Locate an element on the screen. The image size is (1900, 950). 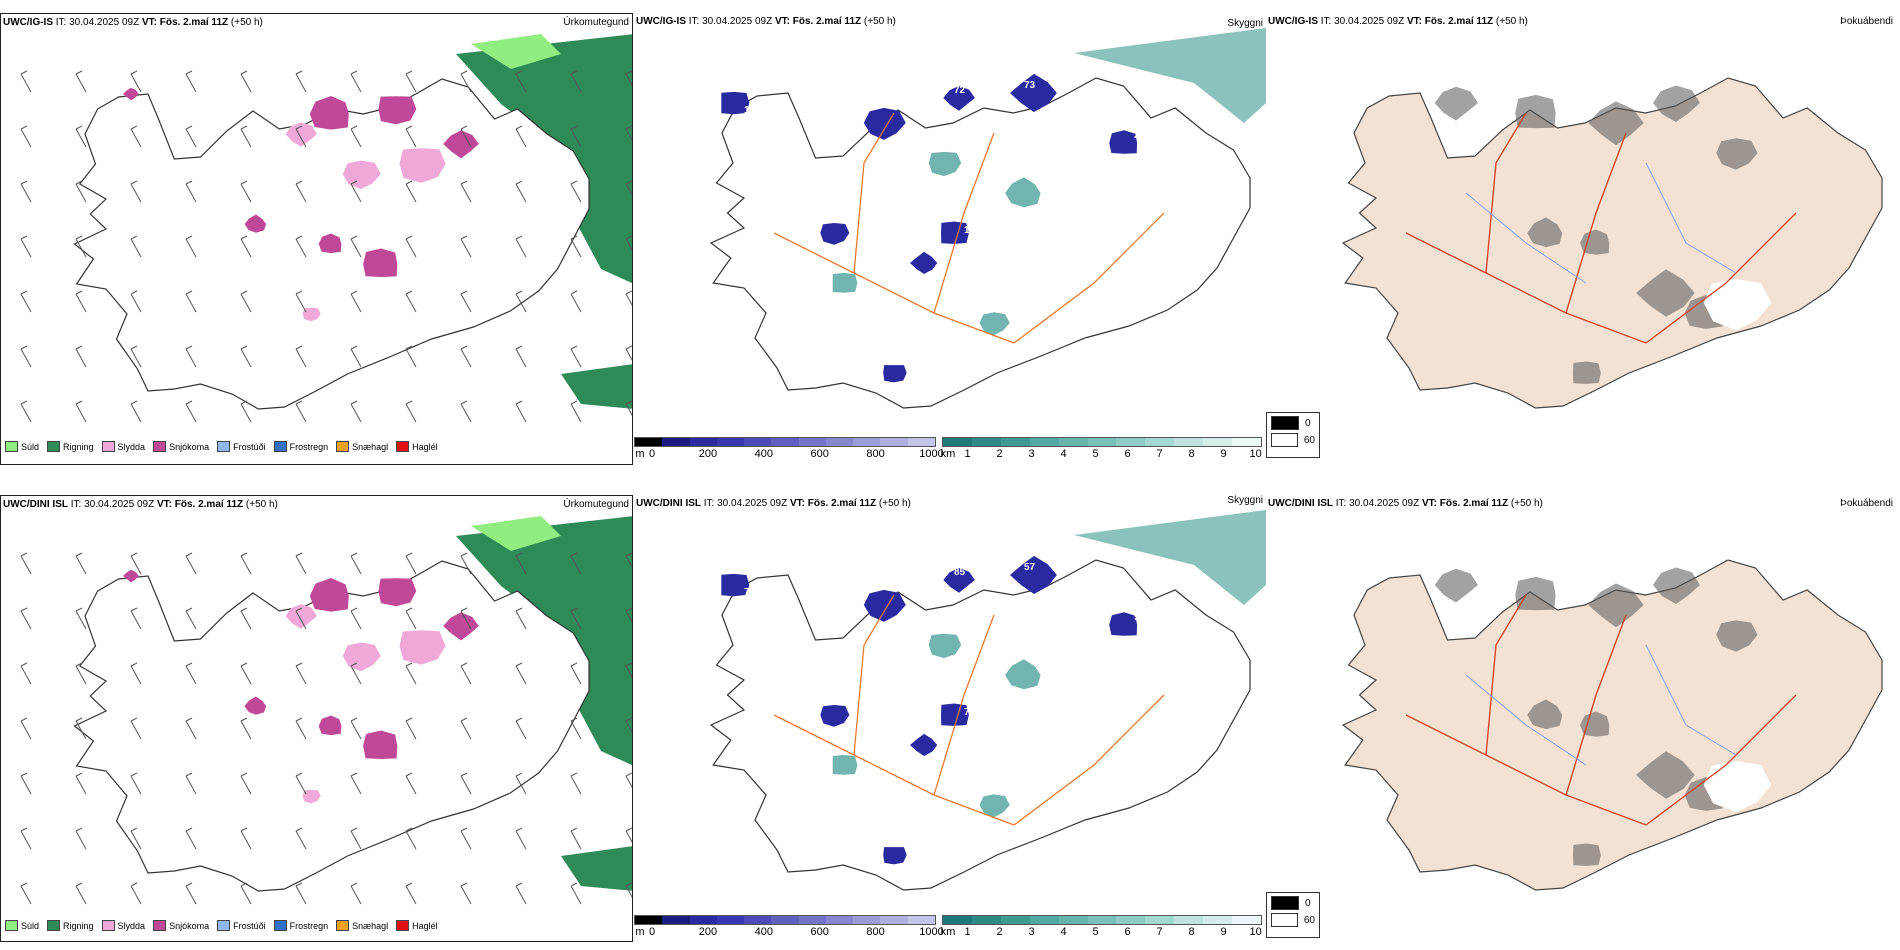
panel-title: Skyggni is located at coordinates (1245, 23).